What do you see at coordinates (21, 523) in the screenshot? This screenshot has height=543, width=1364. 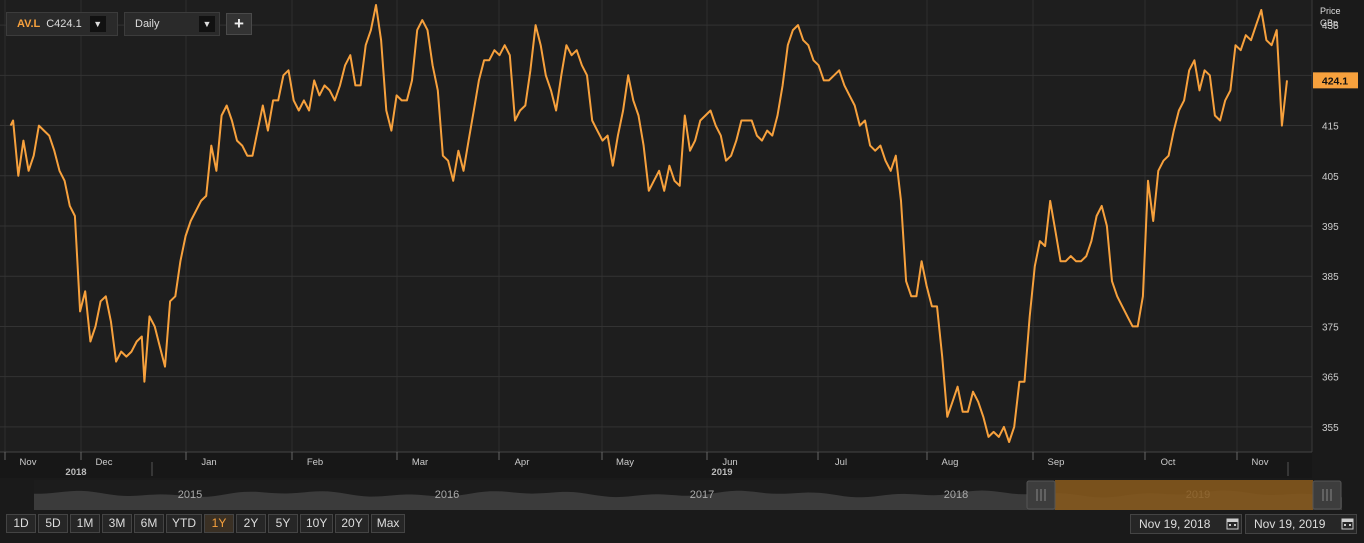 I see `range-button-1d: 1D` at bounding box center [21, 523].